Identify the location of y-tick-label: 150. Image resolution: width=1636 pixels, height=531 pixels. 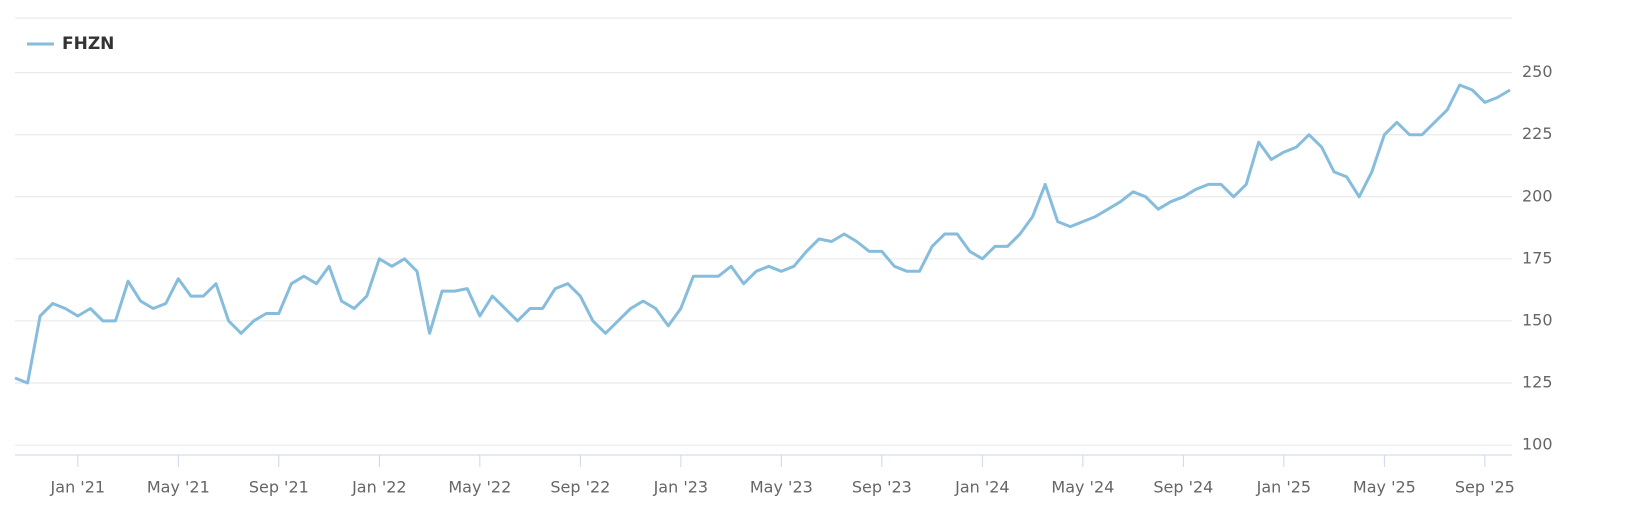
(1537, 319).